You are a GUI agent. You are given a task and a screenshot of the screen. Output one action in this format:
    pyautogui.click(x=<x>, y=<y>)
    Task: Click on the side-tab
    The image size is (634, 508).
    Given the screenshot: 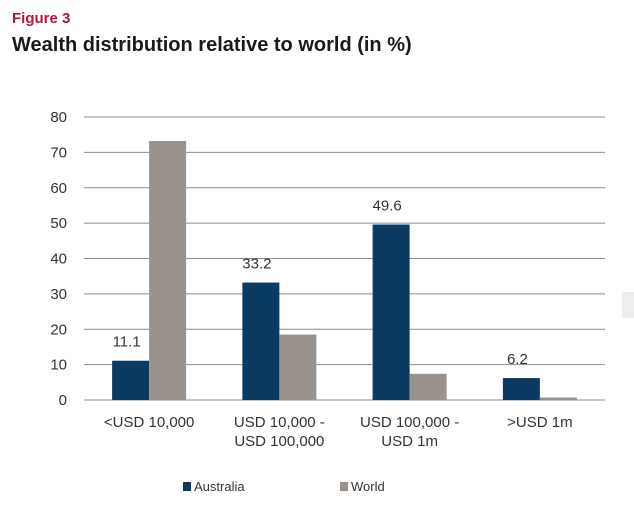 What is the action you would take?
    pyautogui.click(x=628, y=305)
    